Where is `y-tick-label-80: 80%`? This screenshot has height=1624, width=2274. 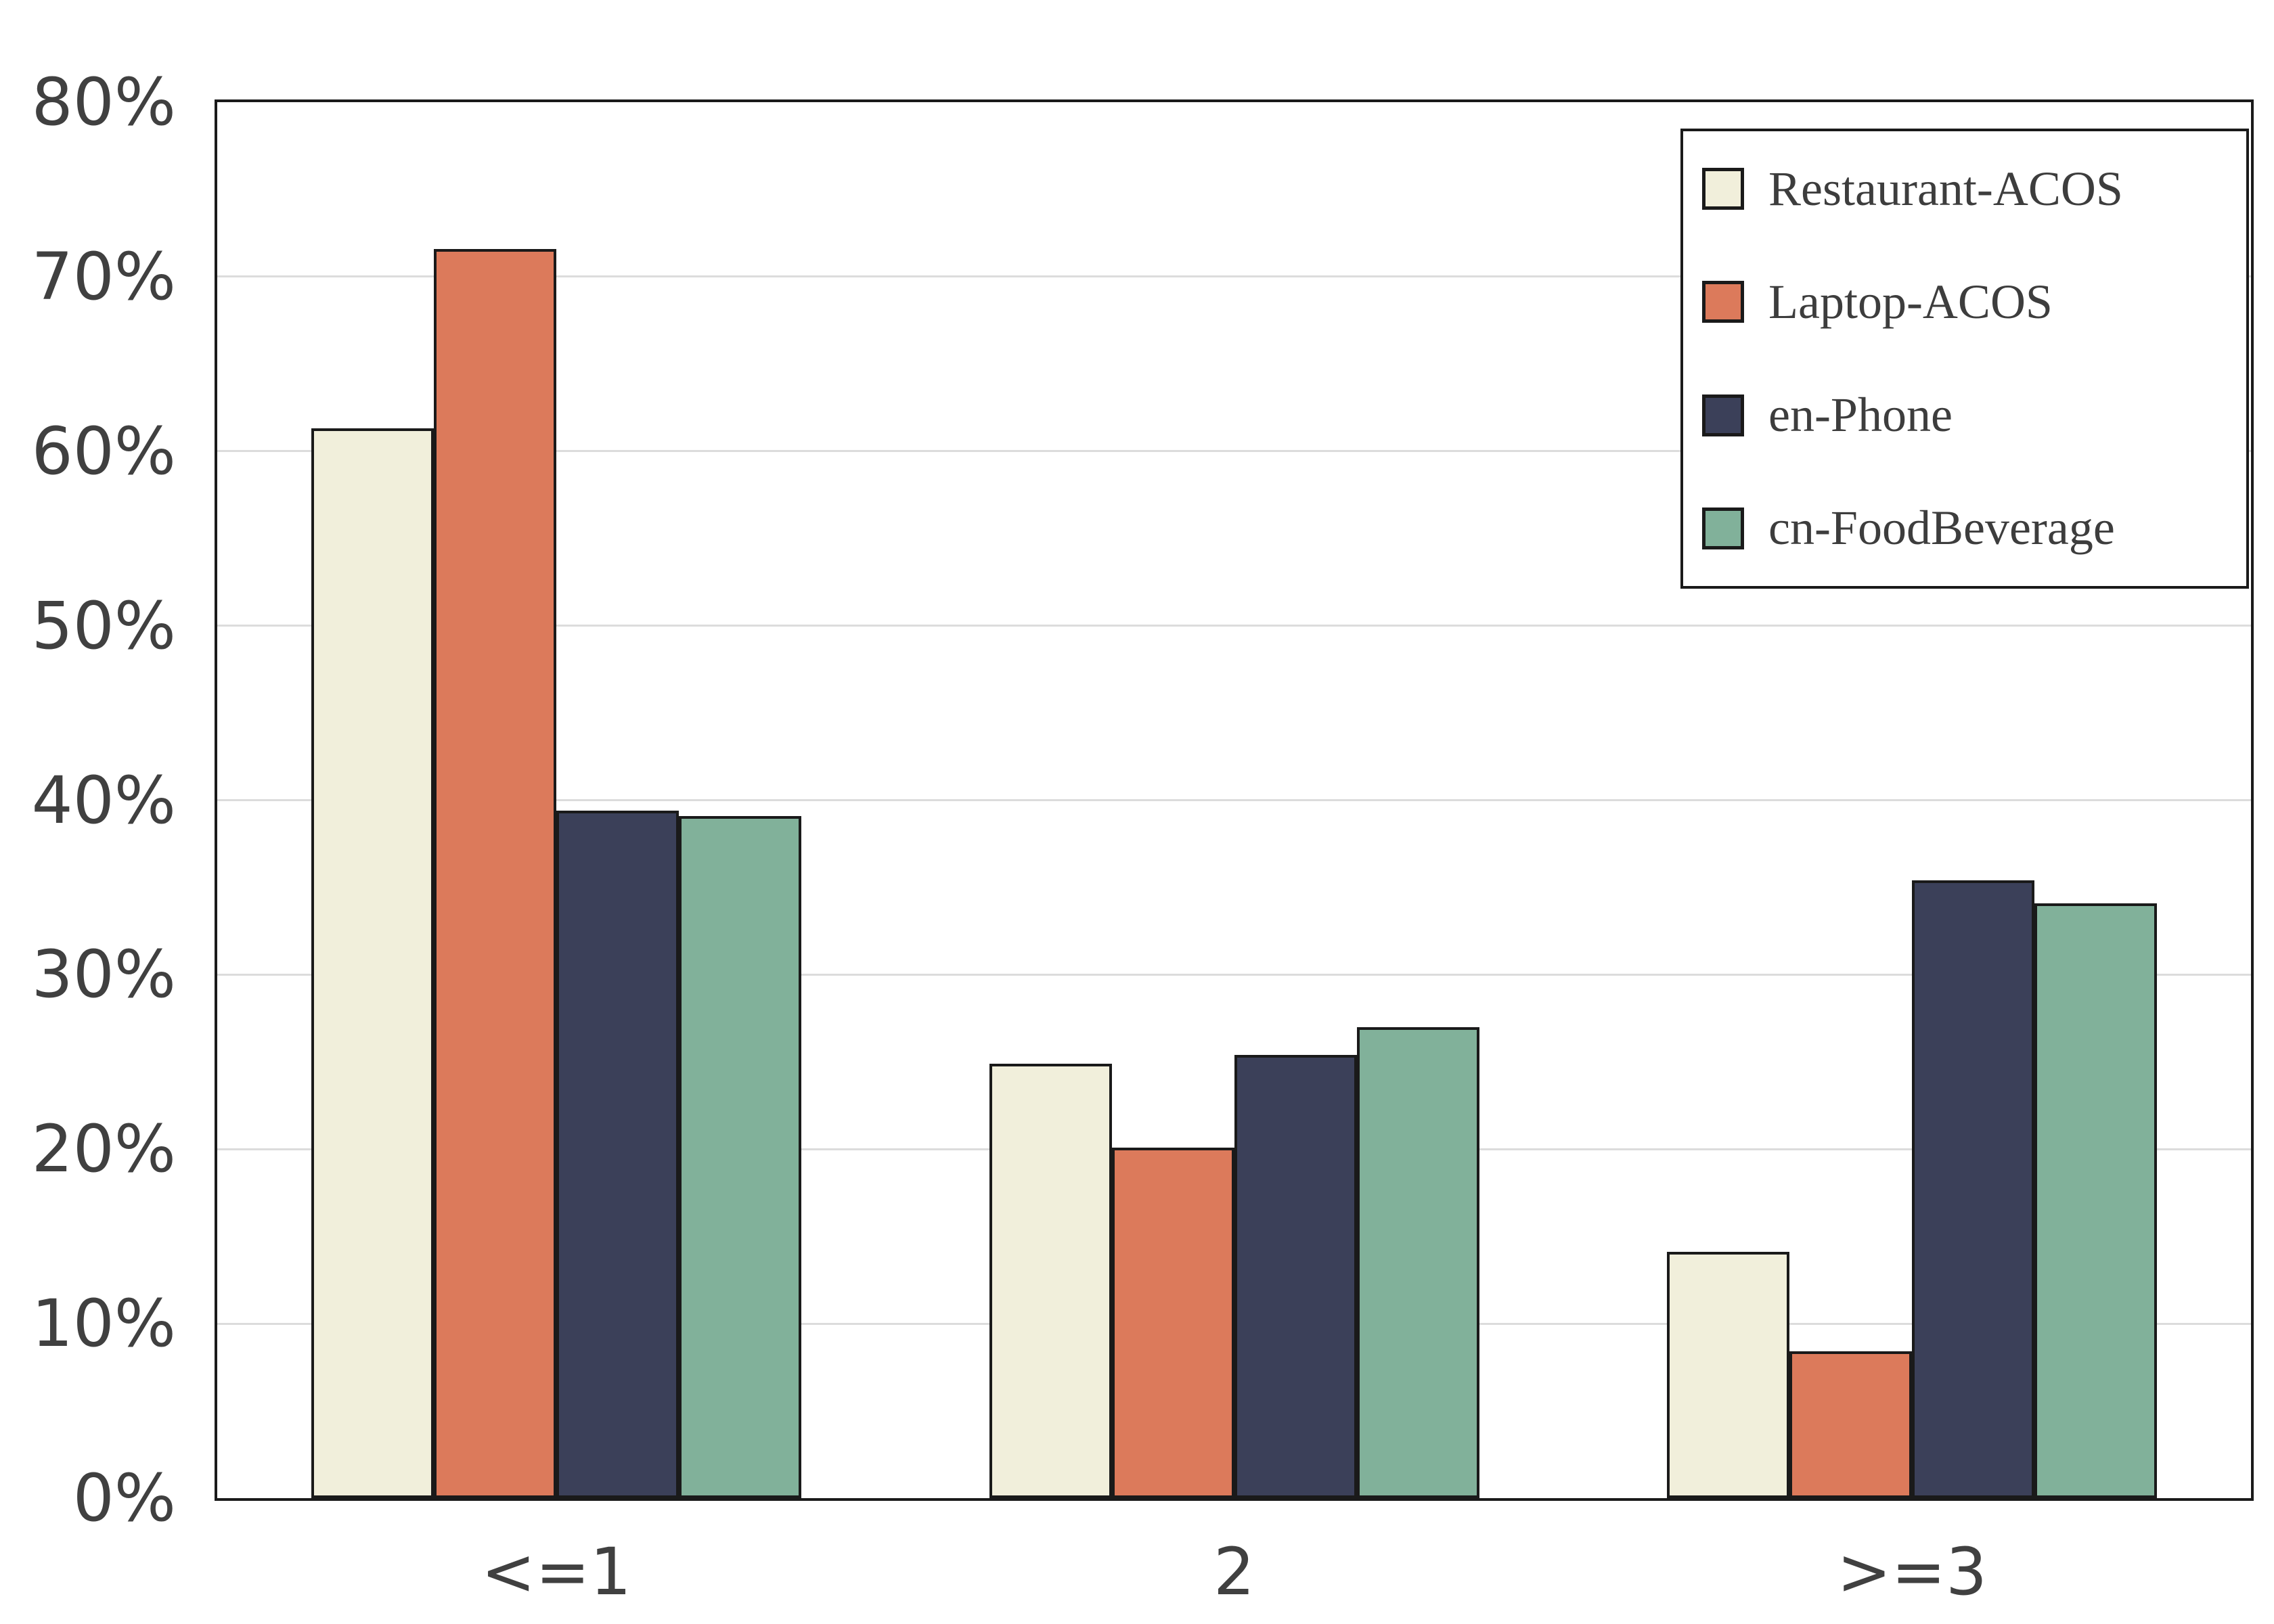
y-tick-label-80: 80% is located at coordinates (103, 102).